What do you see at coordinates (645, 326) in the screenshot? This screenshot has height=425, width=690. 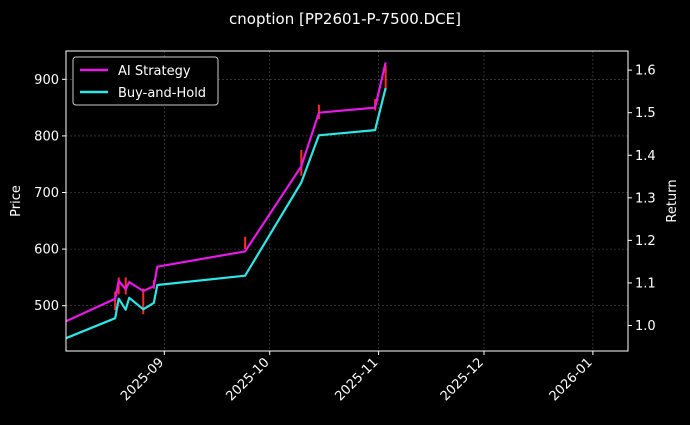 I see `y2-tick-label: 1.0` at bounding box center [645, 326].